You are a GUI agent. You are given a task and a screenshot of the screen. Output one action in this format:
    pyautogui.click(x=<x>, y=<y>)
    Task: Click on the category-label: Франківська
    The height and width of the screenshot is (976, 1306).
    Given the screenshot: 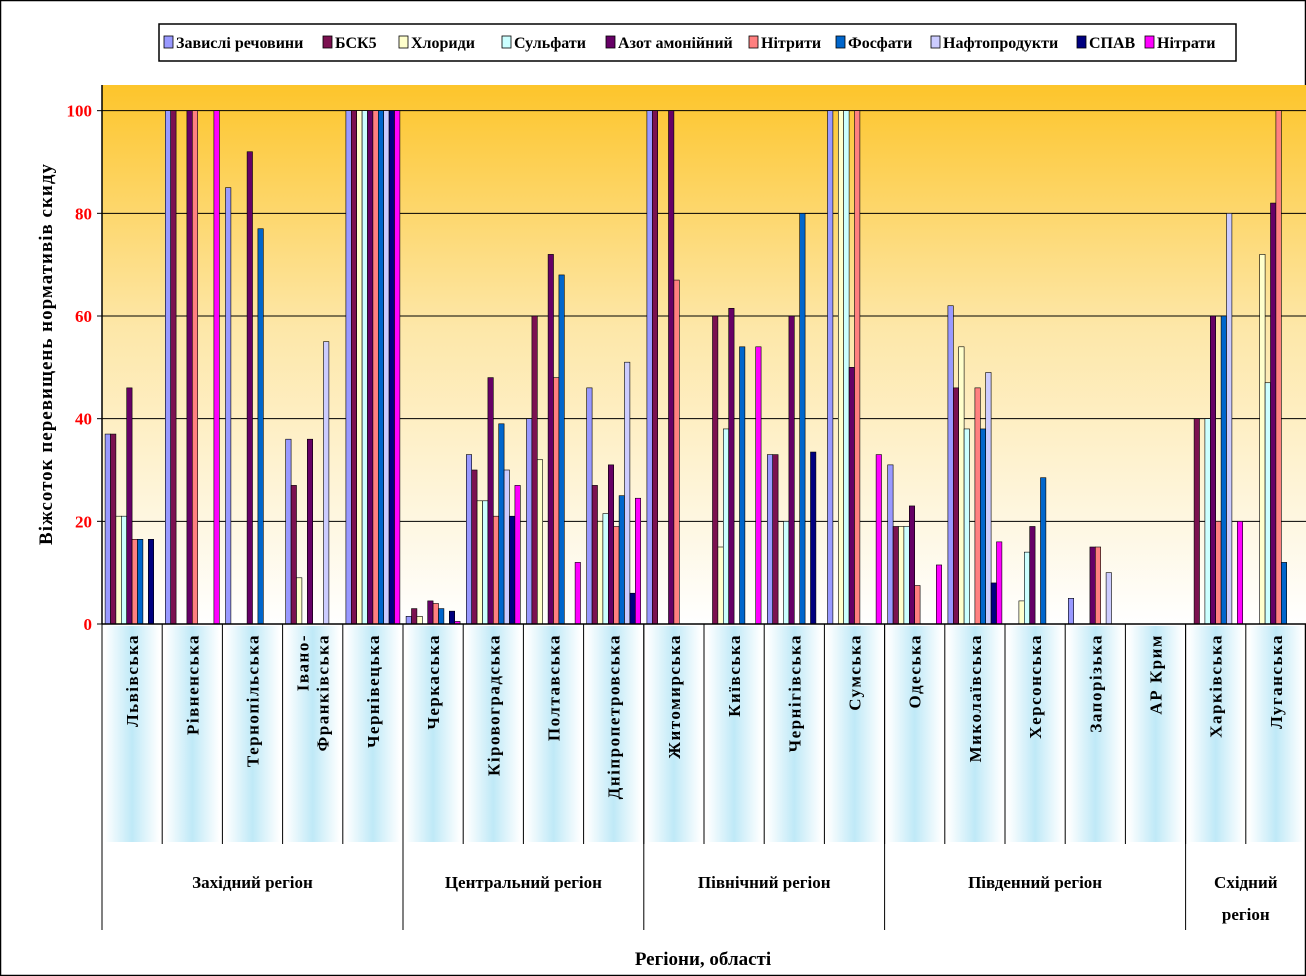 What is the action you would take?
    pyautogui.click(x=323, y=692)
    